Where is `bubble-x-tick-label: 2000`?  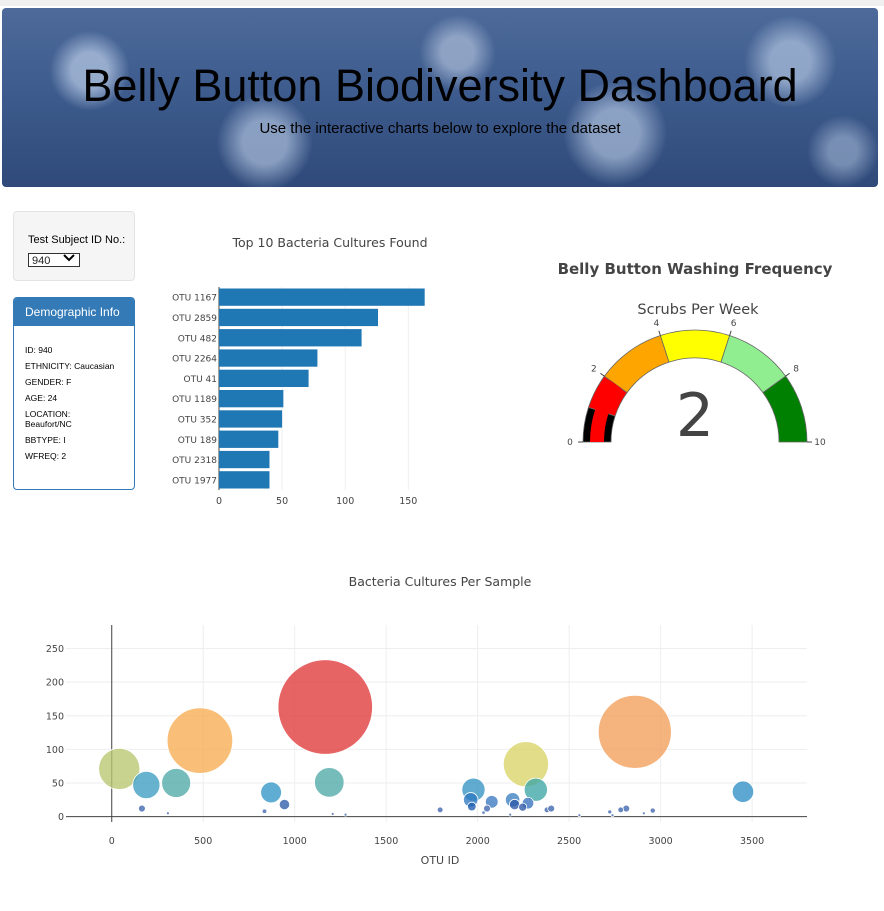 bubble-x-tick-label: 2000 is located at coordinates (478, 841).